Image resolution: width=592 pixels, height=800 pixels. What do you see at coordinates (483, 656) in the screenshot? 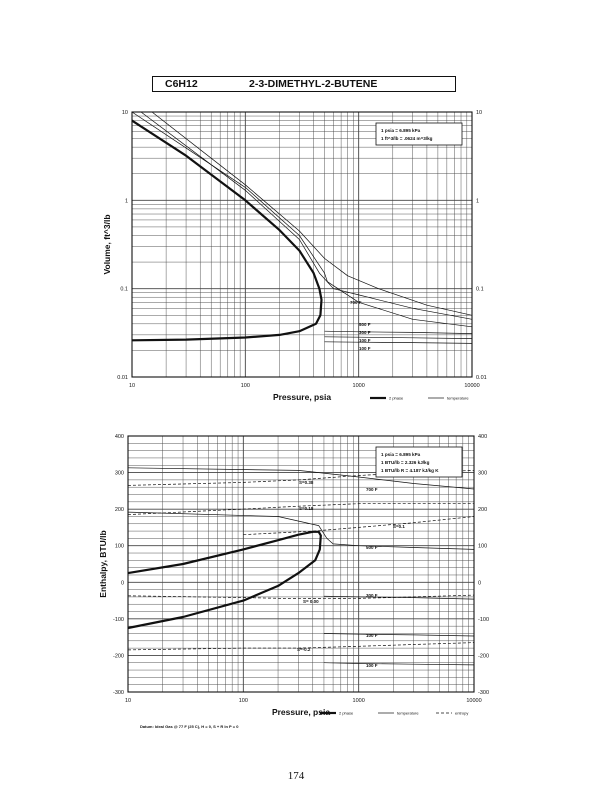
I see `chart2-y-tick-label-right: -200` at bounding box center [483, 656].